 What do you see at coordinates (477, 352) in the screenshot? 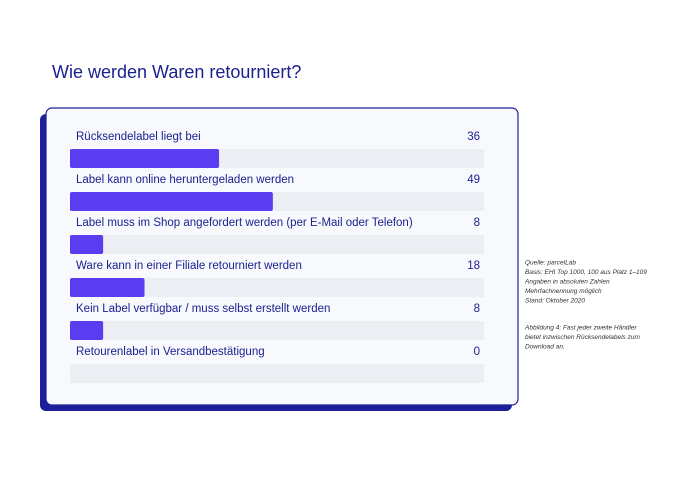
I see `value-label: 0` at bounding box center [477, 352].